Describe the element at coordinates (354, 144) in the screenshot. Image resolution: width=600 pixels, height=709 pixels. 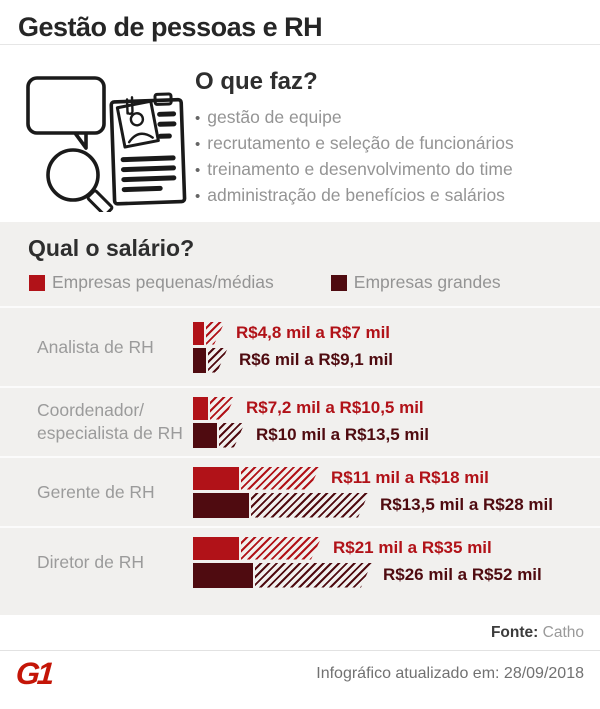
I see `bullet-item: • recrutamento e seleção de funcionários` at that location.